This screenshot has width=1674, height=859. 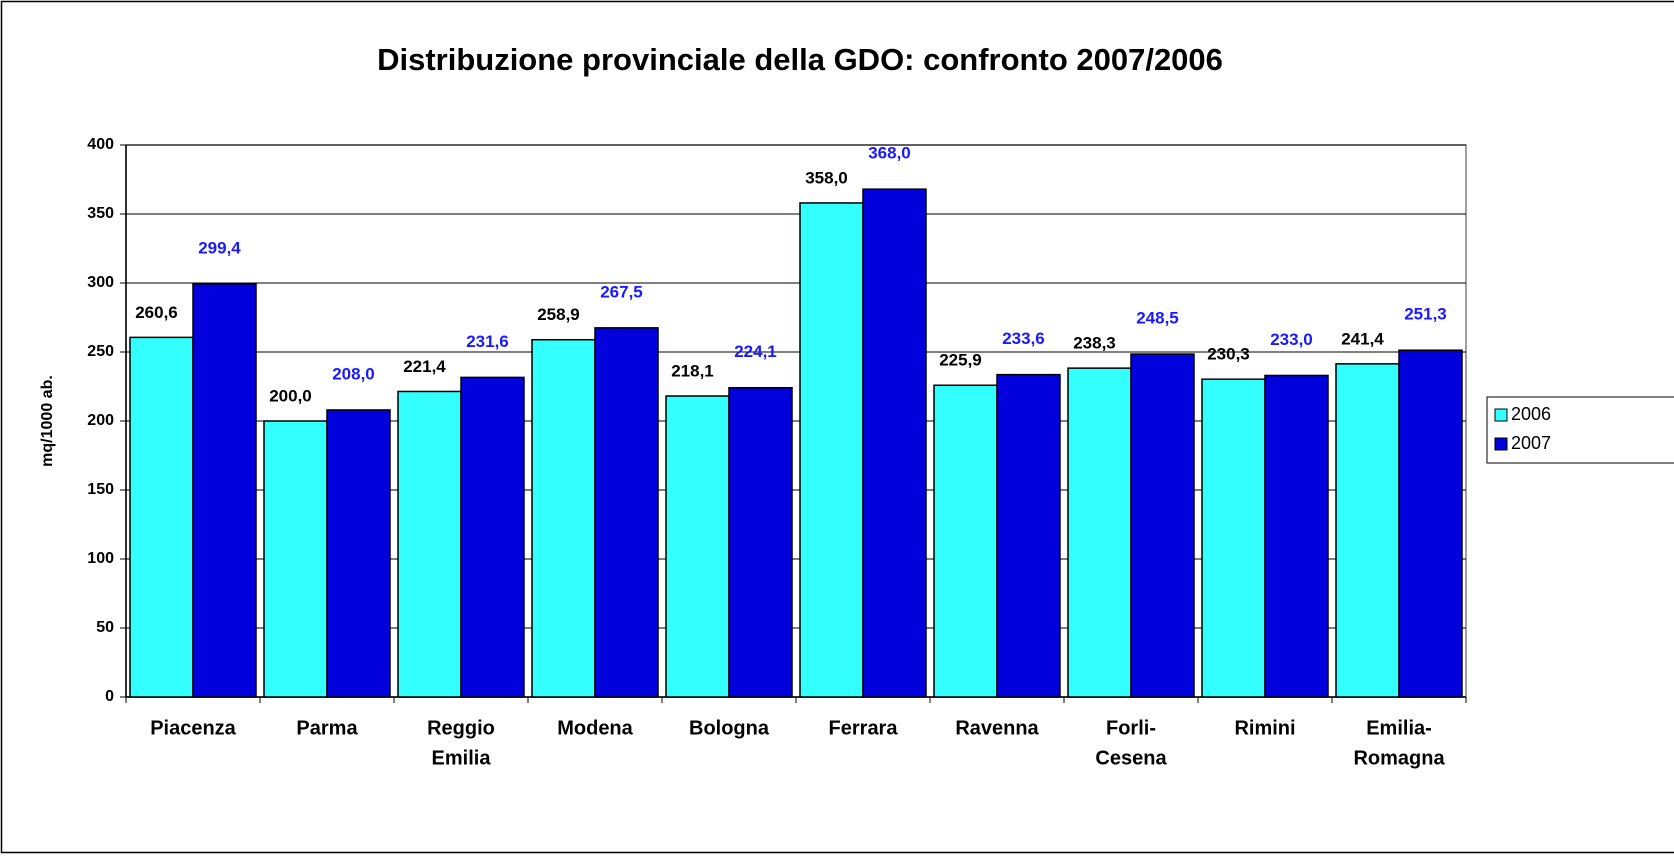 What do you see at coordinates (156, 312) in the screenshot?
I see `value-label: 260,6` at bounding box center [156, 312].